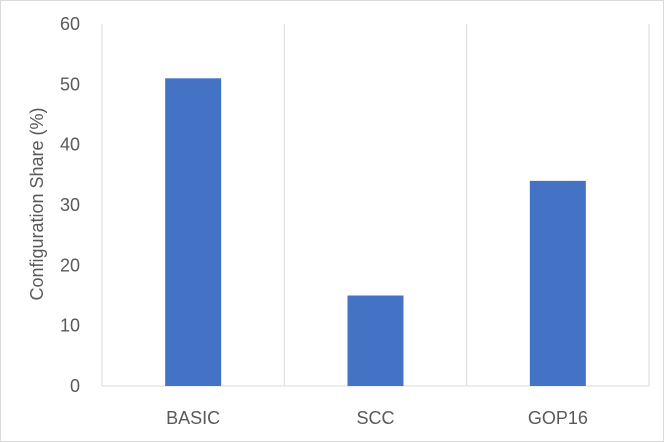  What do you see at coordinates (70, 84) in the screenshot?
I see `y-tick-label: 50` at bounding box center [70, 84].